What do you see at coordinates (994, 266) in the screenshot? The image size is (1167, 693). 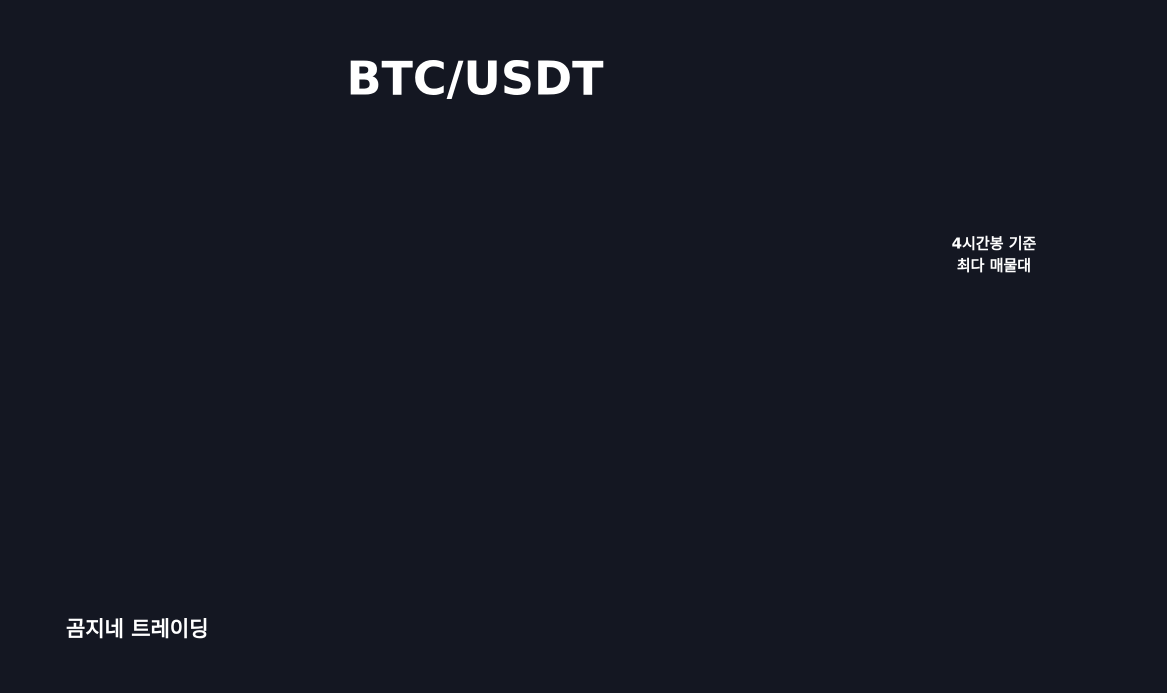 I see `poc-note: 최다 매물대` at bounding box center [994, 266].